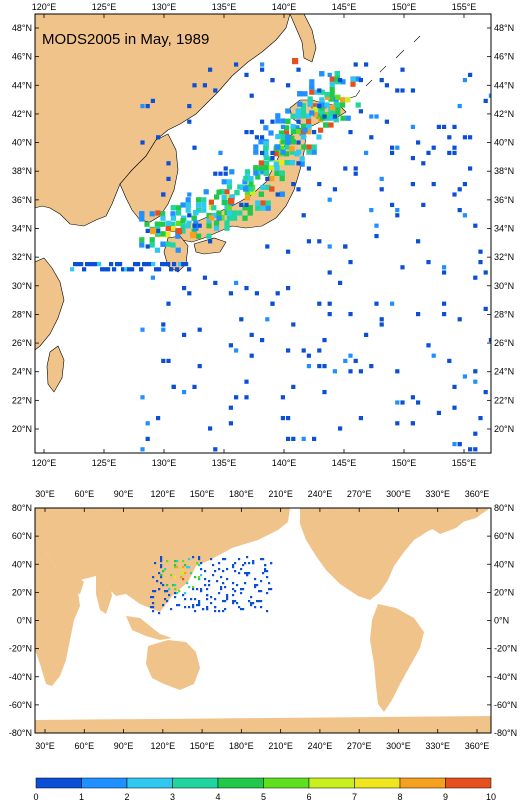 This screenshot has height=808, width=529. What do you see at coordinates (22, 28) in the screenshot?
I see `lat-tick-label: 48°N` at bounding box center [22, 28].